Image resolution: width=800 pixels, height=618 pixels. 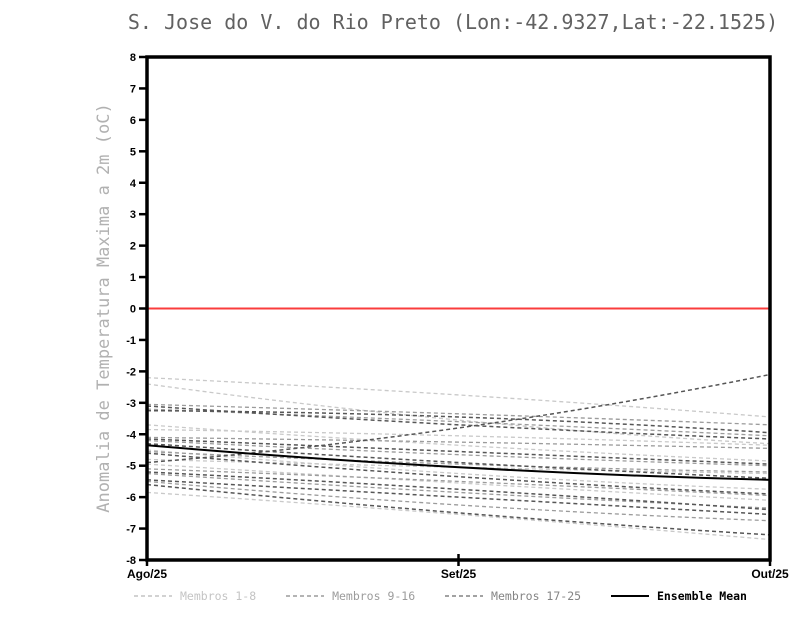 What do you see at coordinates (770, 574) in the screenshot?
I see `x-axis-label: Out/25` at bounding box center [770, 574].